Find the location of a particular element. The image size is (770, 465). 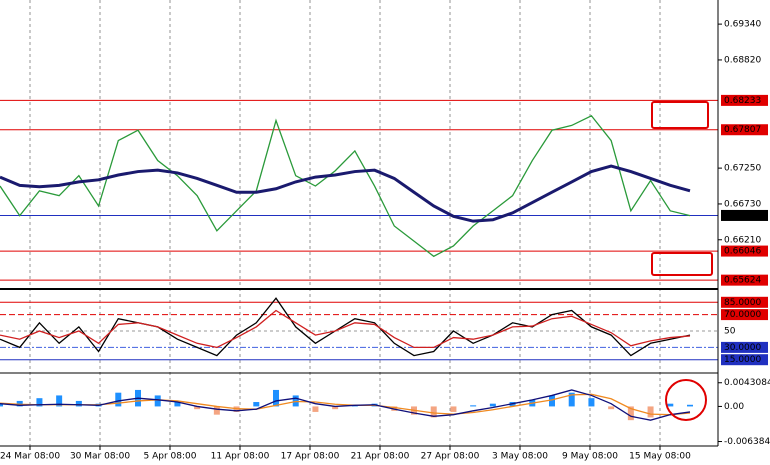

time-label: 5 Apr 08:00 is located at coordinates (170, 457).